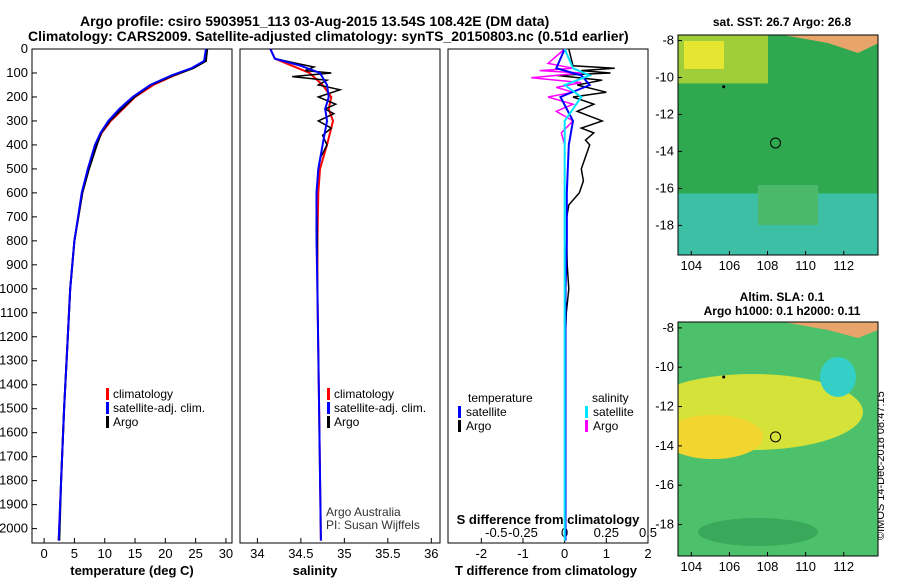 The height and width of the screenshot is (580, 900). I want to click on depth-tick-label: 800, so click(17, 240).